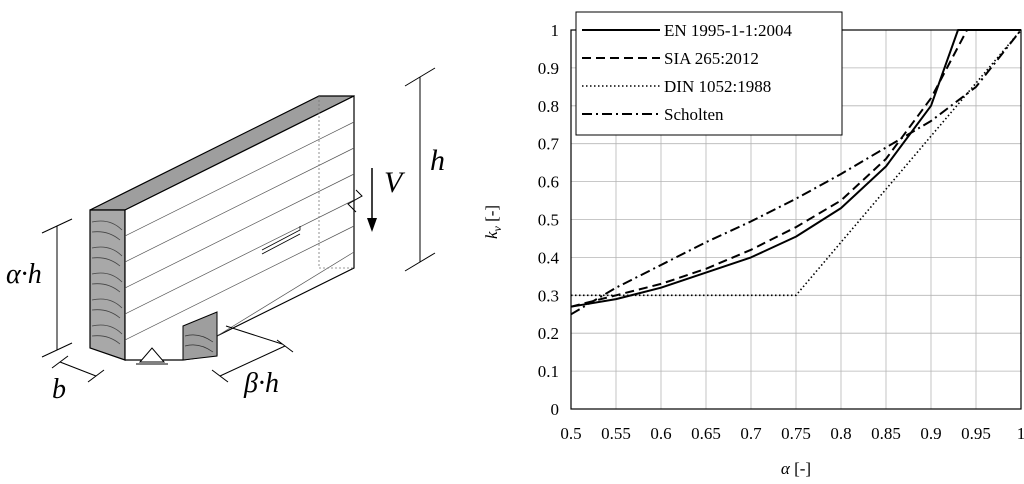 The image size is (1024, 484). I want to click on x-tick-label: 0.75, so click(796, 433).